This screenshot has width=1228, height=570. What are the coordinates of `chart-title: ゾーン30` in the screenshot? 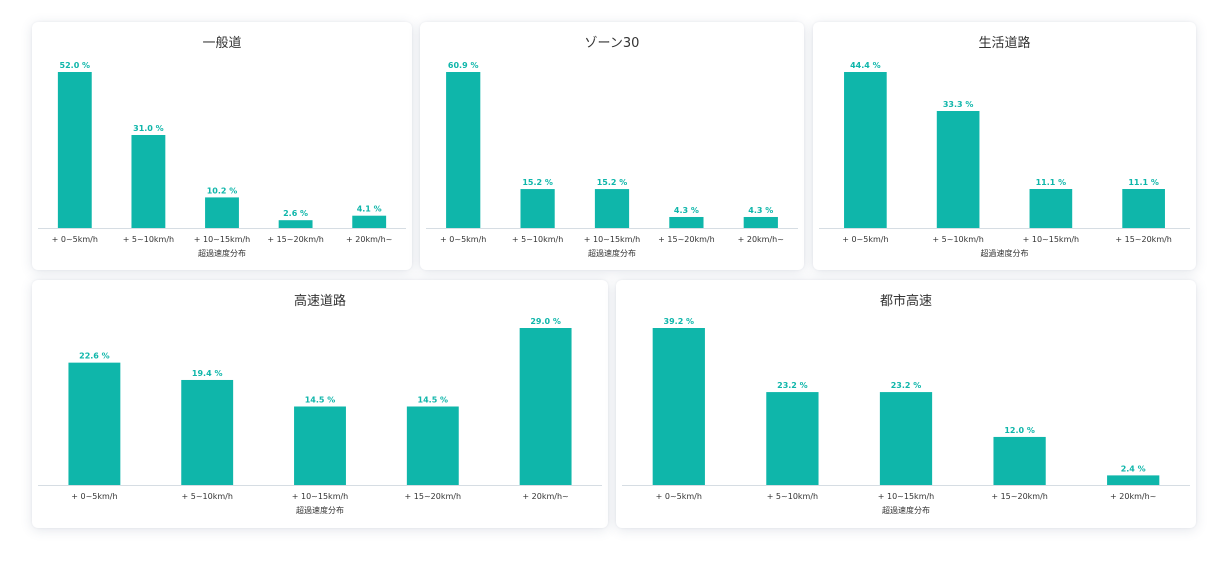 It's located at (612, 43).